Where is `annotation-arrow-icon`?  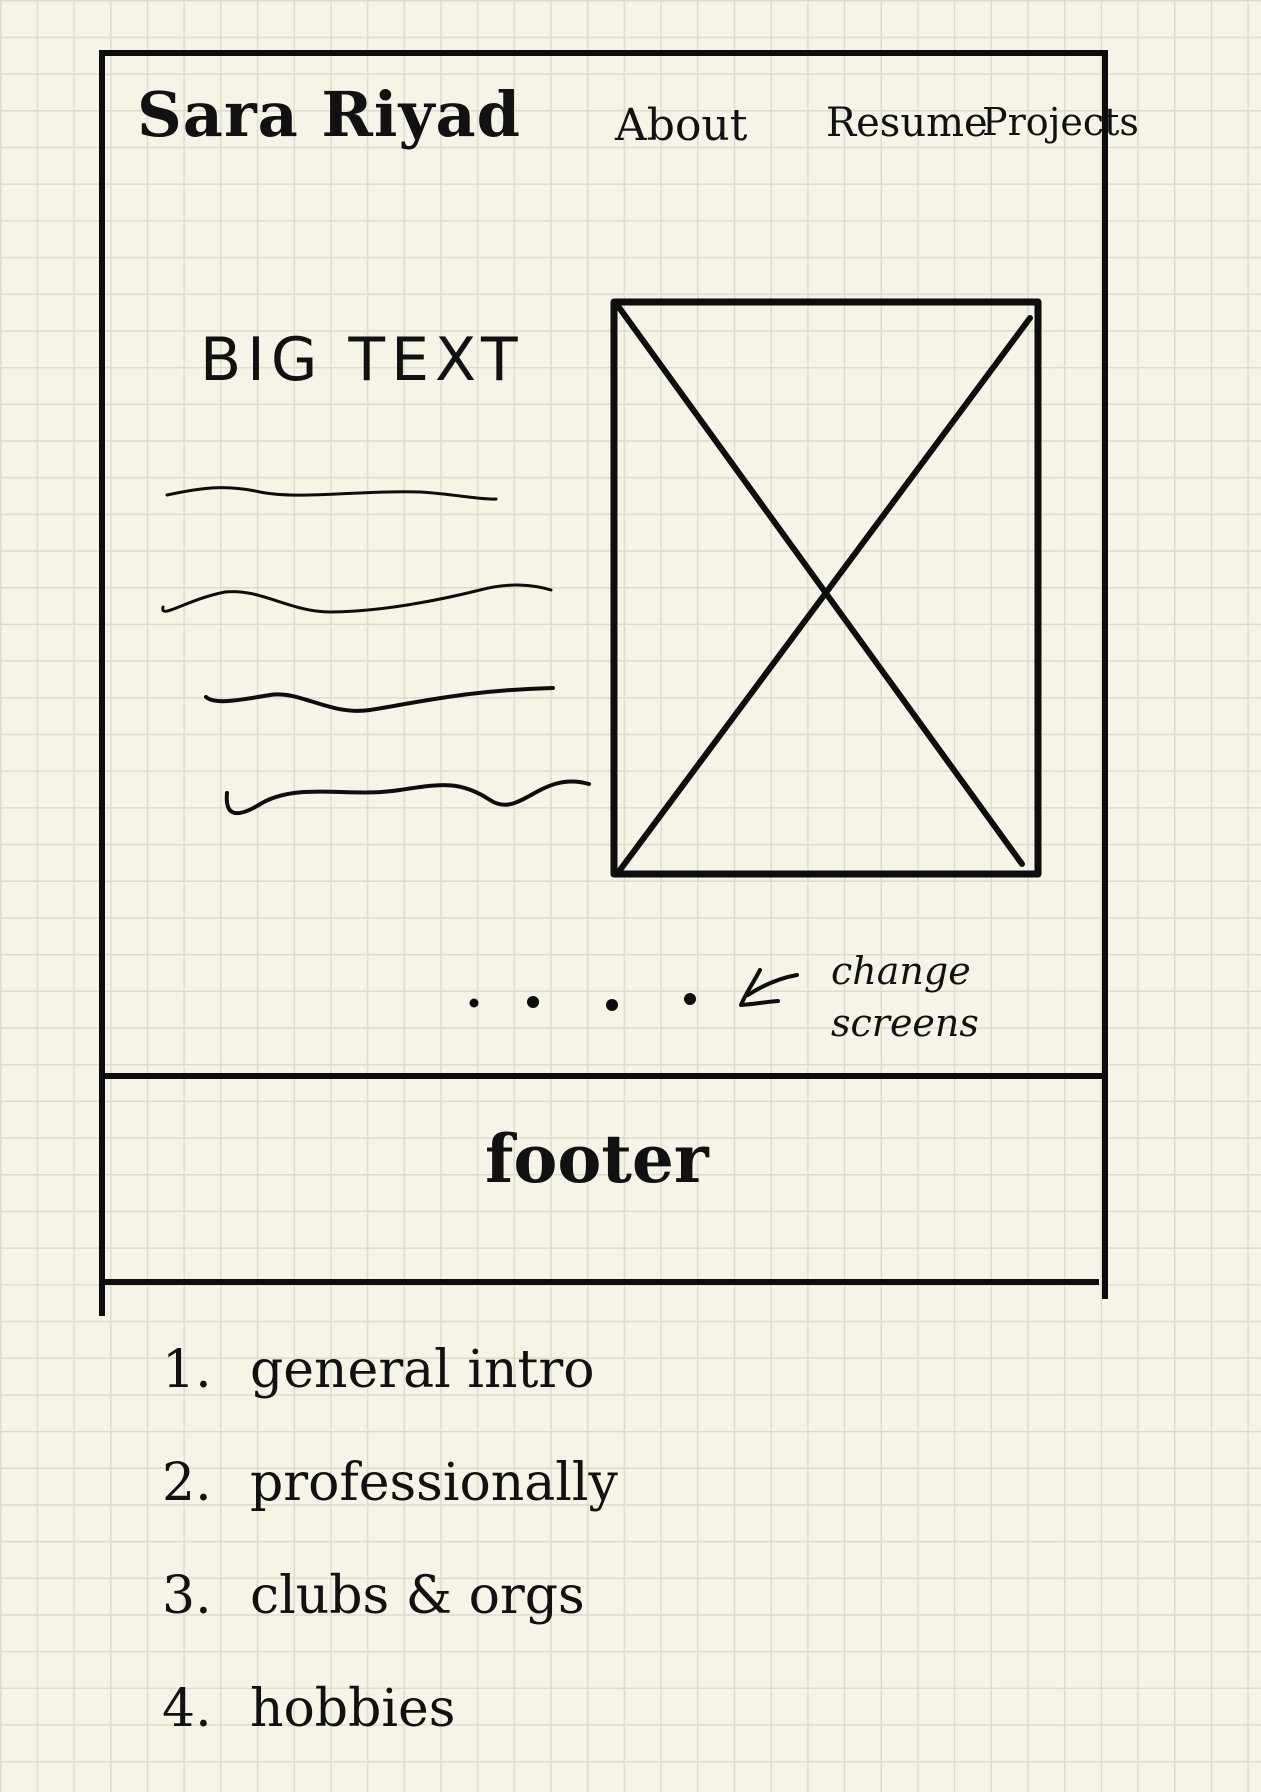 annotation-arrow-icon is located at coordinates (769, 987).